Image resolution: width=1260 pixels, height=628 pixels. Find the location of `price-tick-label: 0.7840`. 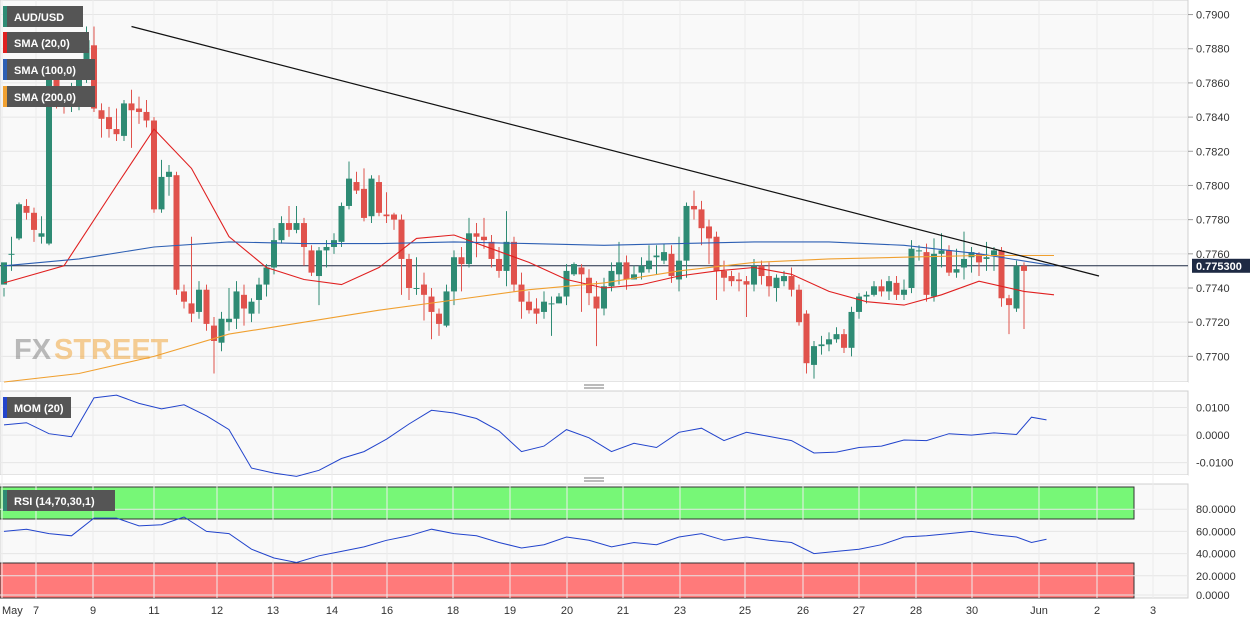

price-tick-label: 0.7840 is located at coordinates (1213, 118).